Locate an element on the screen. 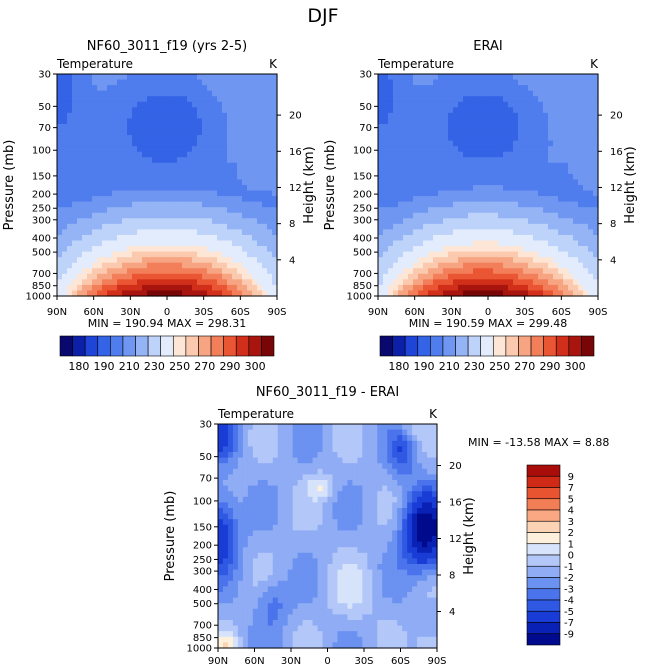  y-tick-label: 100 is located at coordinates (362, 151).